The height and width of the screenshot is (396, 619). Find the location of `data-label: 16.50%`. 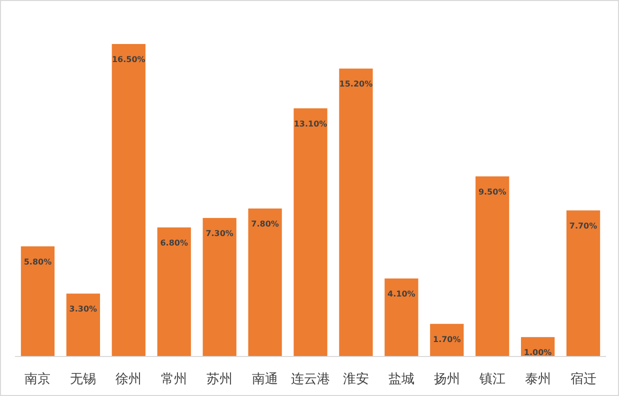

data-label: 16.50% is located at coordinates (129, 59).